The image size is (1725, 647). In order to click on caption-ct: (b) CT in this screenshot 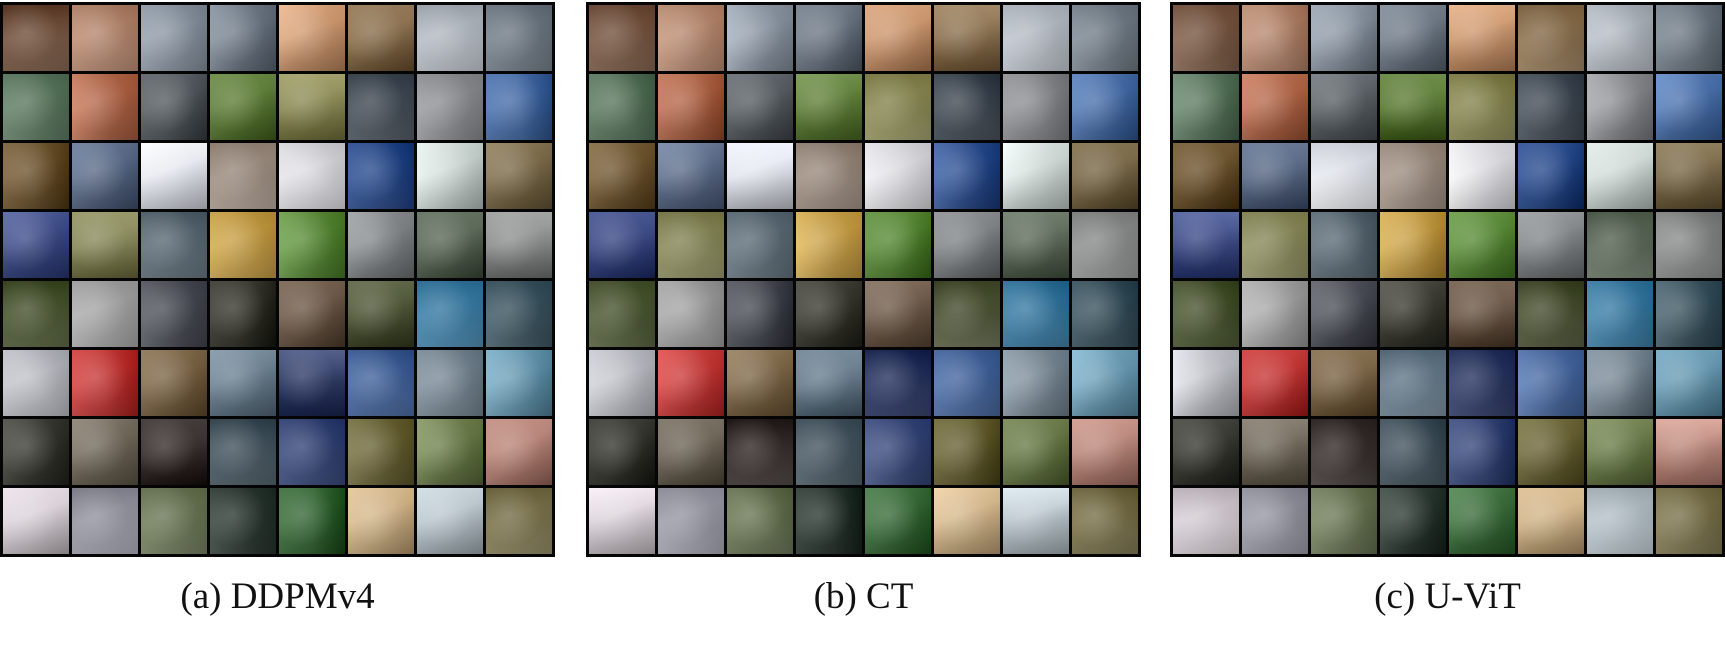, I will do `click(863, 596)`.